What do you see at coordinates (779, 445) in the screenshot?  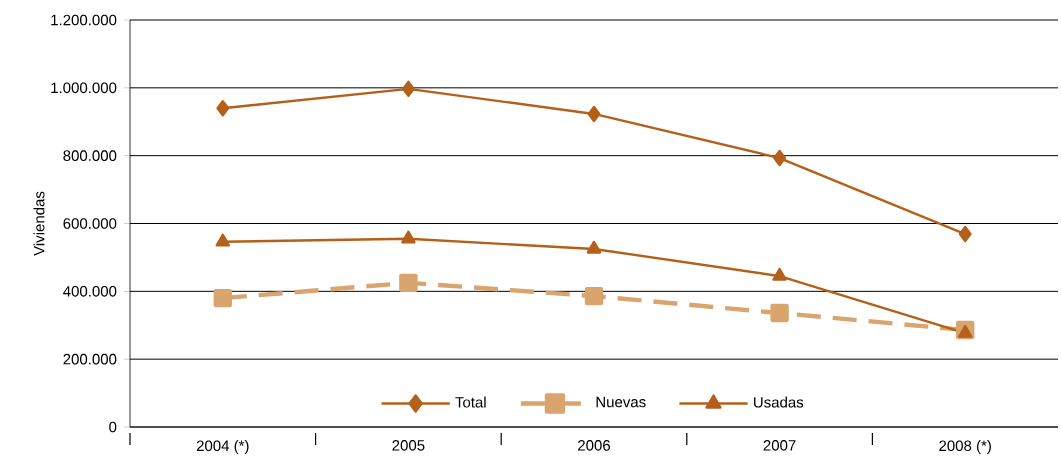 I see `x-tick-label: 2007` at bounding box center [779, 445].